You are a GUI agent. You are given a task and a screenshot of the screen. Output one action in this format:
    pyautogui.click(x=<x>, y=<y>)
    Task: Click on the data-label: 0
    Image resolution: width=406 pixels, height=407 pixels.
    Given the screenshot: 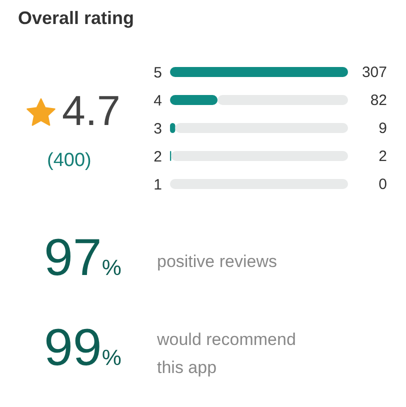 What is the action you would take?
    pyautogui.click(x=382, y=184)
    